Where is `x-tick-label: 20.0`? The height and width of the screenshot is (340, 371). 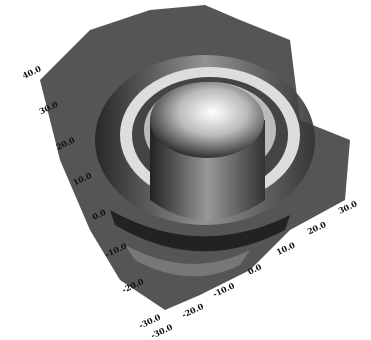
x-tick-label: 20.0 is located at coordinates (317, 227).